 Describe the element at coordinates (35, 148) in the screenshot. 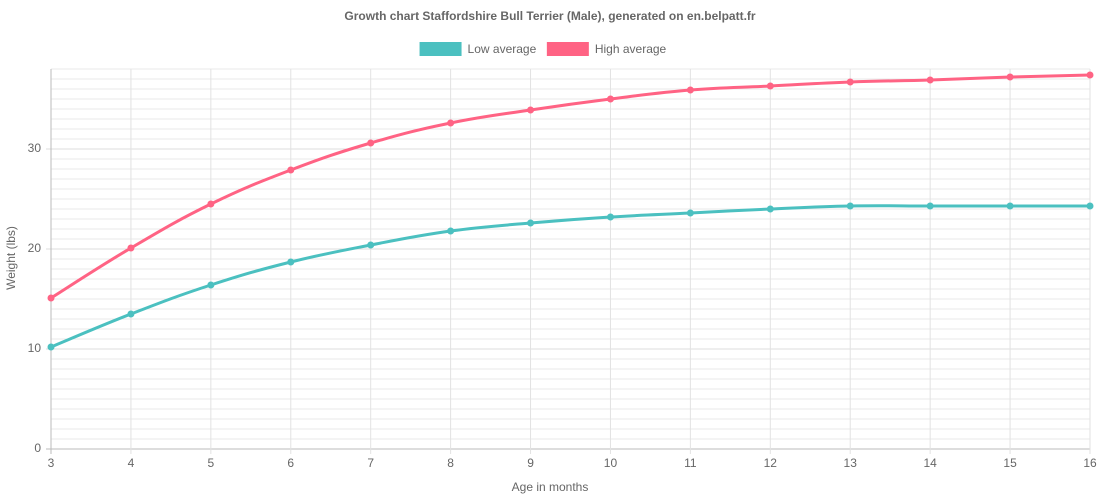

I see `y-tick-label: 30` at that location.